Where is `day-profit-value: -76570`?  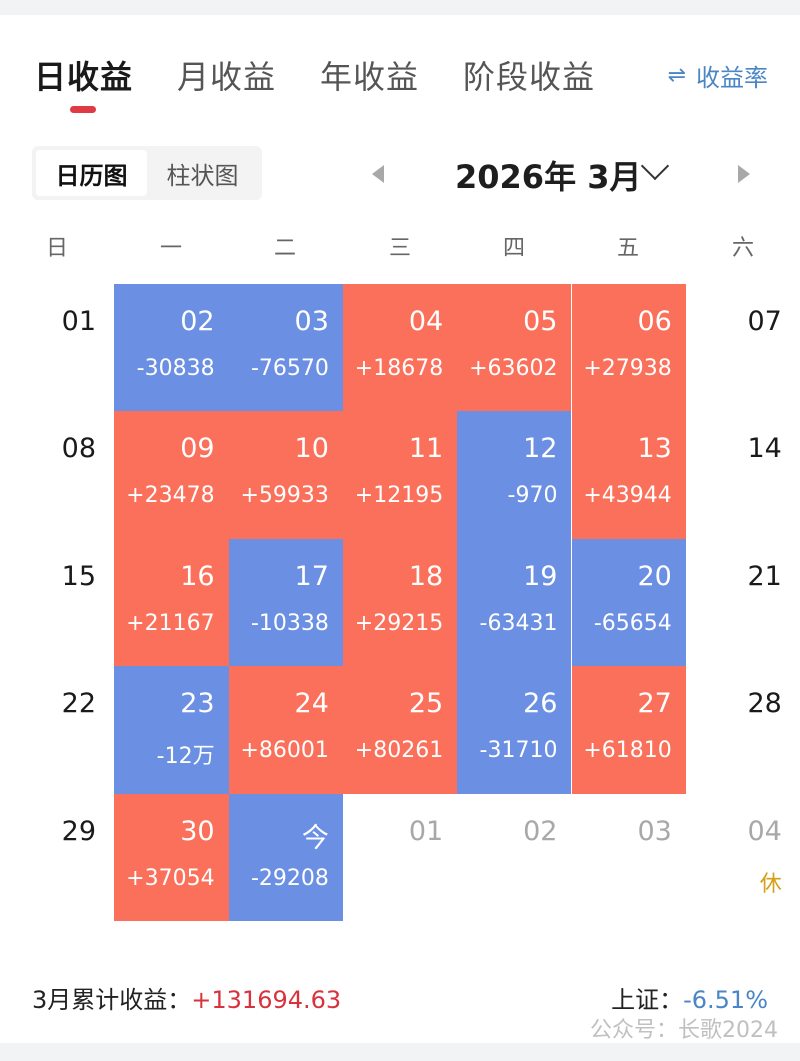
day-profit-value: -76570 is located at coordinates (289, 368).